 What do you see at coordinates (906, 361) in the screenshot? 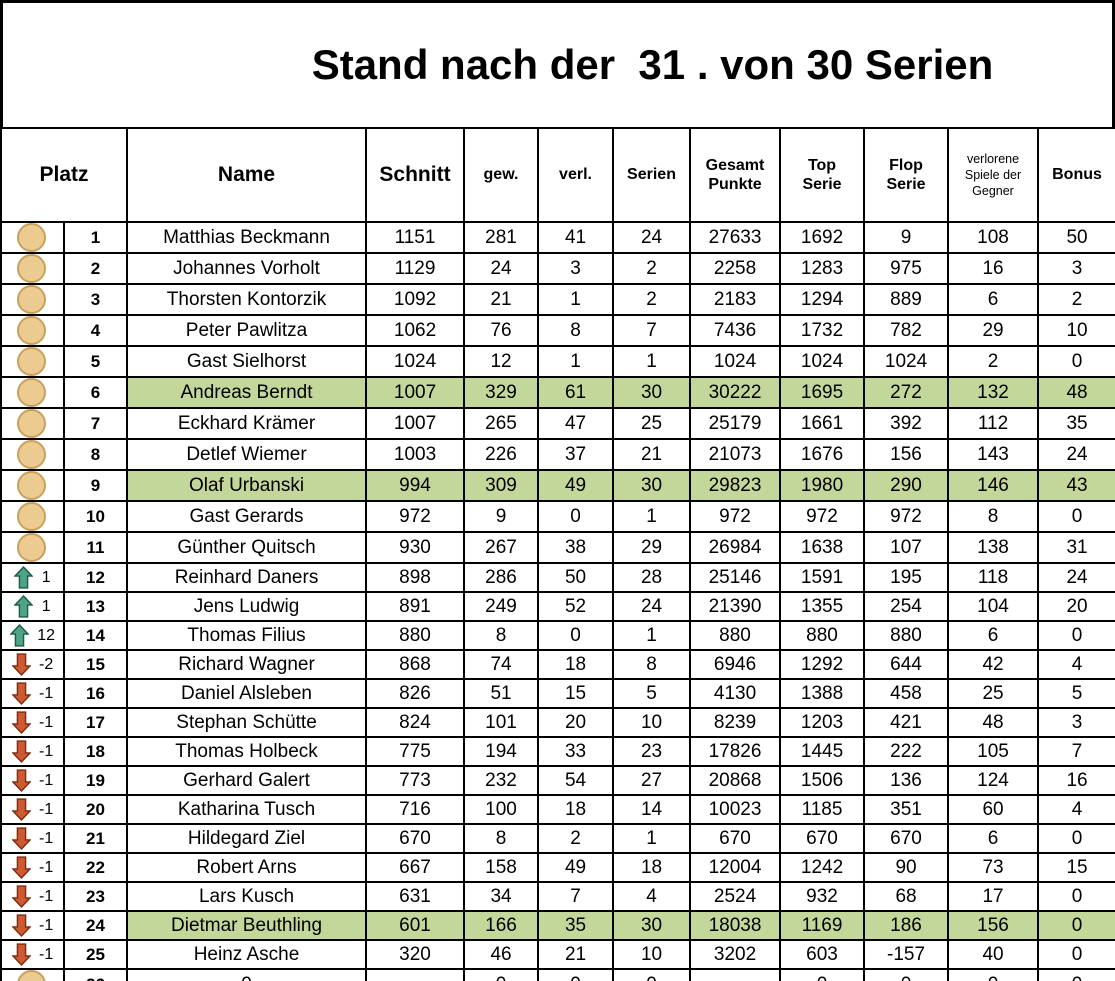
I see `flop-serie-cell: 1024` at bounding box center [906, 361].